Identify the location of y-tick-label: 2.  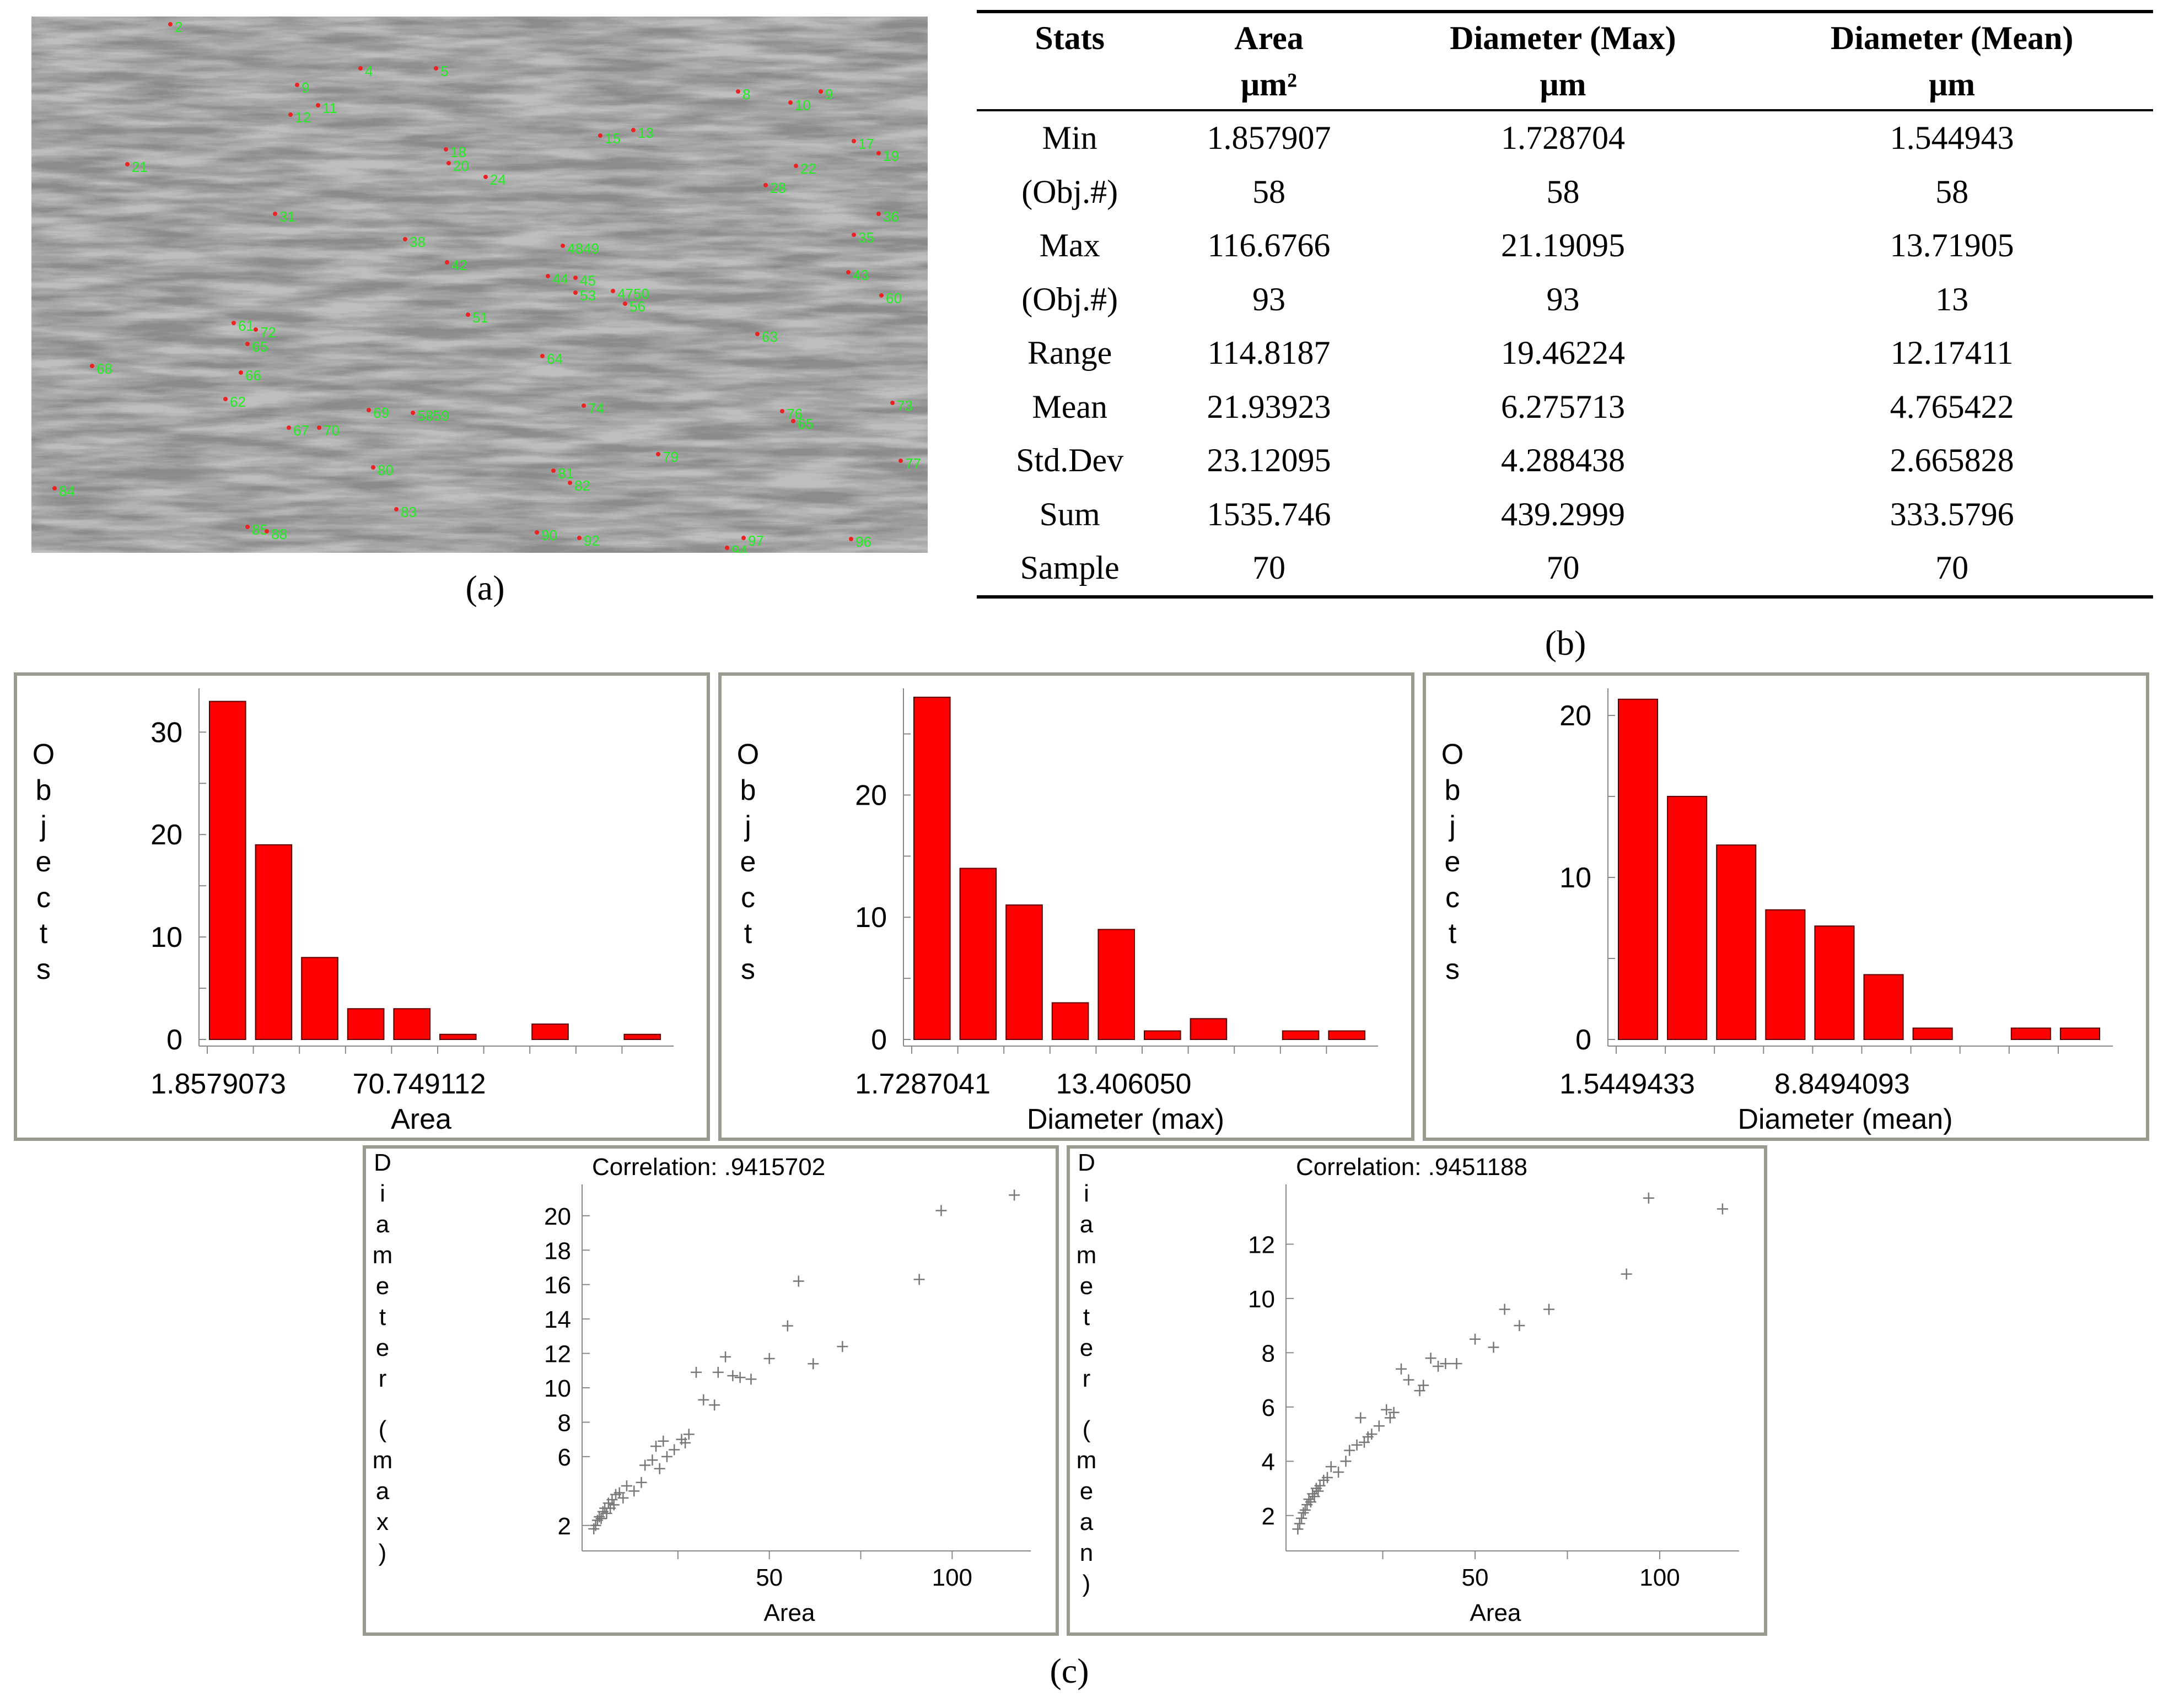
(564, 1526).